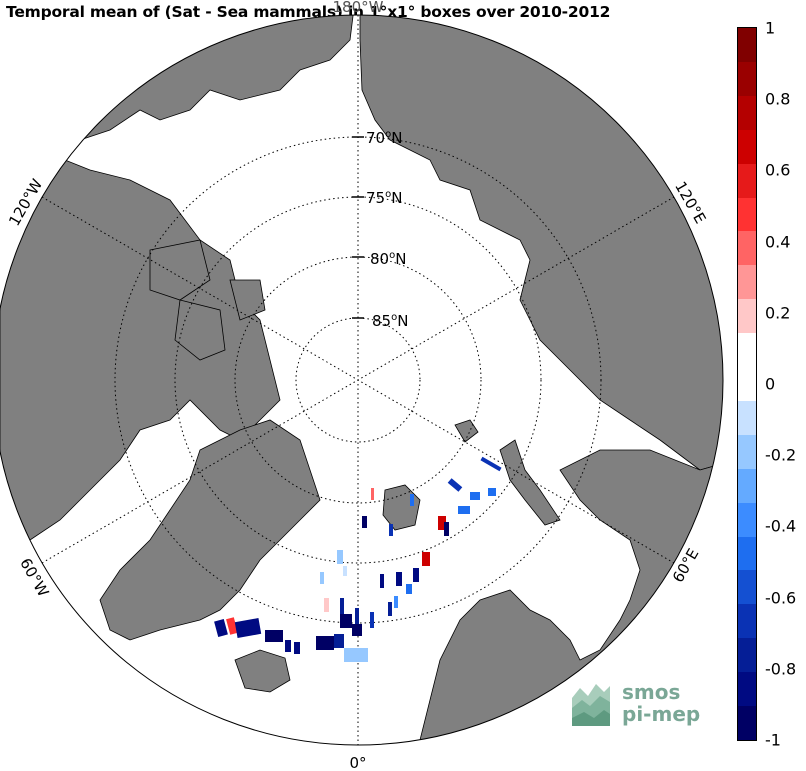 This screenshot has width=806, height=771. What do you see at coordinates (357, 762) in the screenshot?
I see `lon-label-bottom: 0°` at bounding box center [357, 762].